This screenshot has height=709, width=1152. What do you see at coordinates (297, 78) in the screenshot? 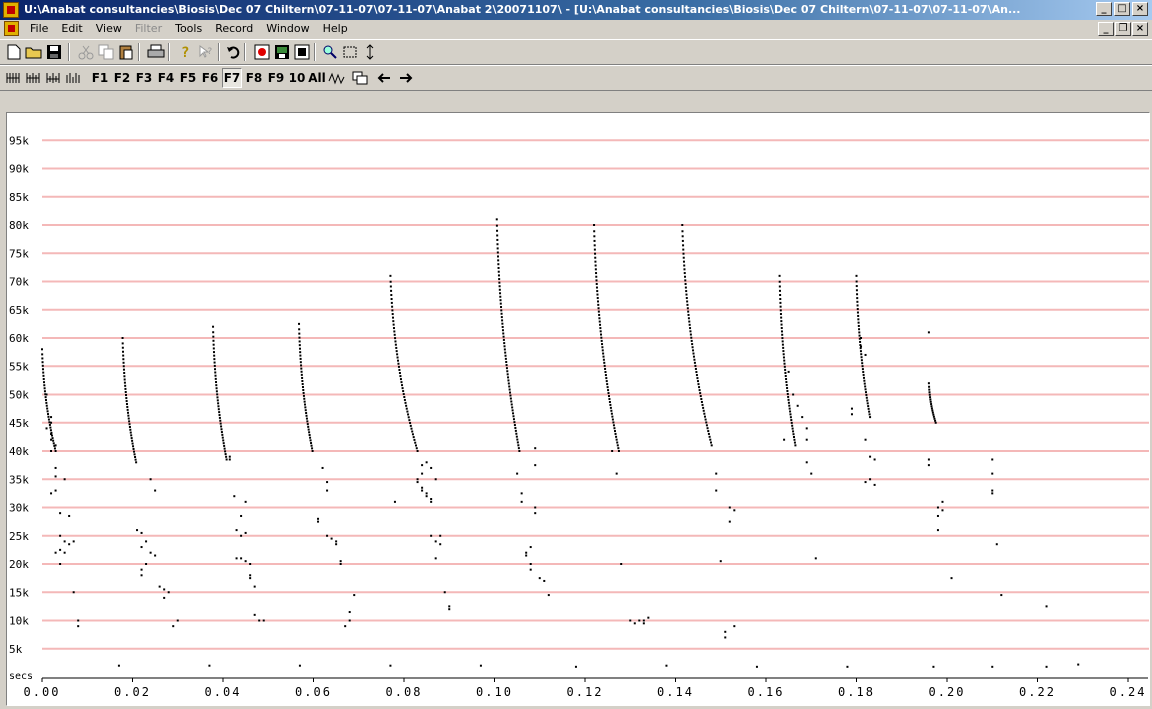
I see `filter-button-10: 10` at bounding box center [297, 78].